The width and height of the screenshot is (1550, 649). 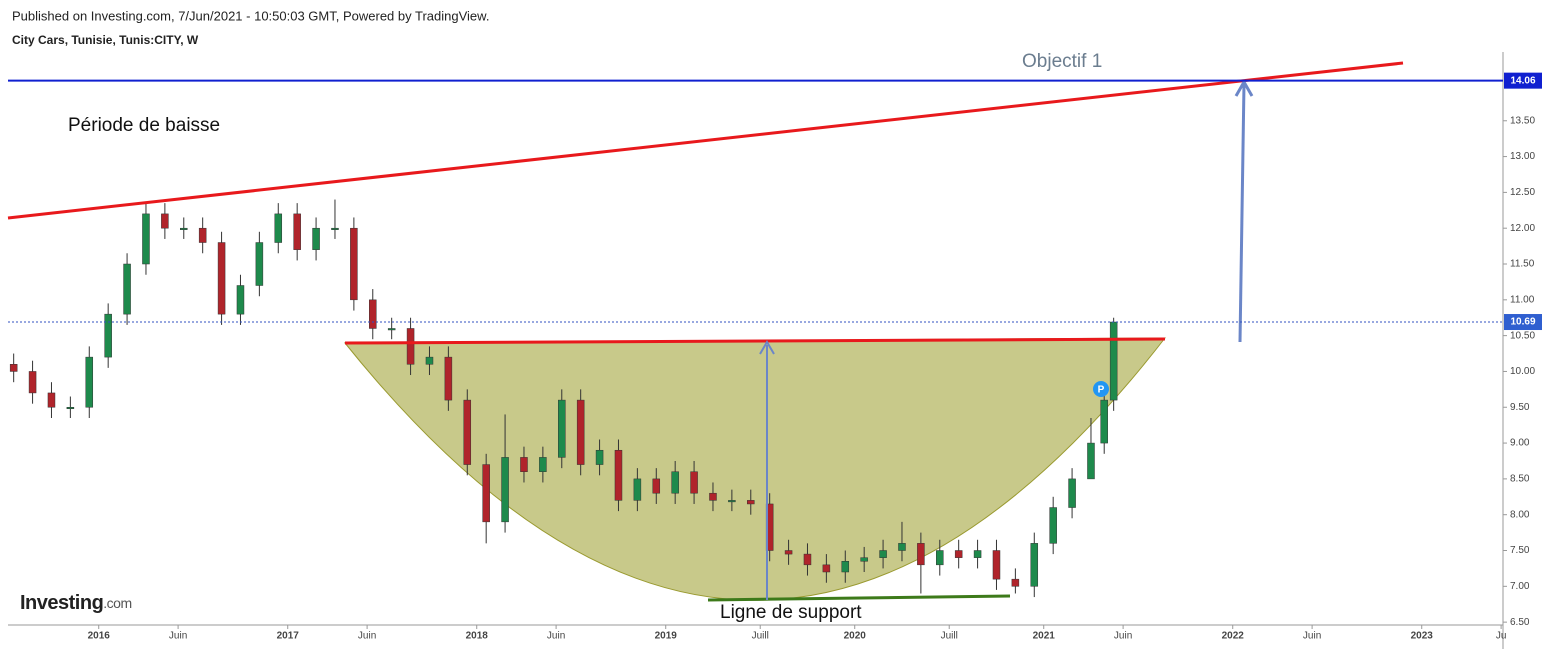 What do you see at coordinates (666, 636) in the screenshot?
I see `x-tick-label: 2019` at bounding box center [666, 636].